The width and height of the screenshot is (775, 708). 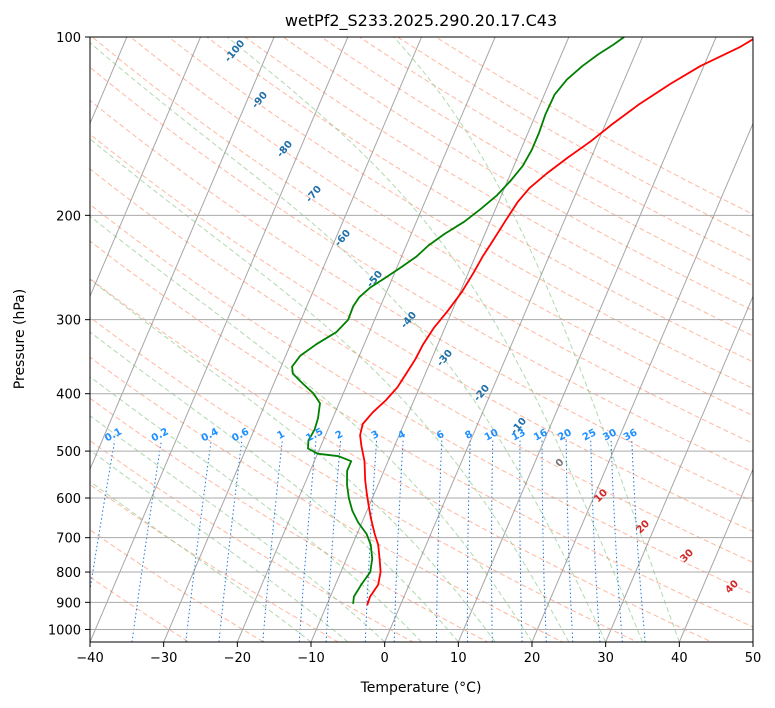 What do you see at coordinates (564, 435) in the screenshot?
I see `mixing-ratio-label: 20` at bounding box center [564, 435].